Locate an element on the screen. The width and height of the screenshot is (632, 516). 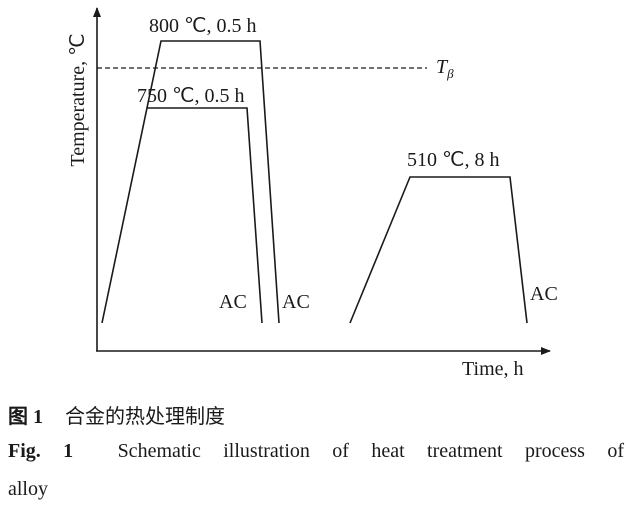
t-beta-label: Tβ is located at coordinates (445, 68).